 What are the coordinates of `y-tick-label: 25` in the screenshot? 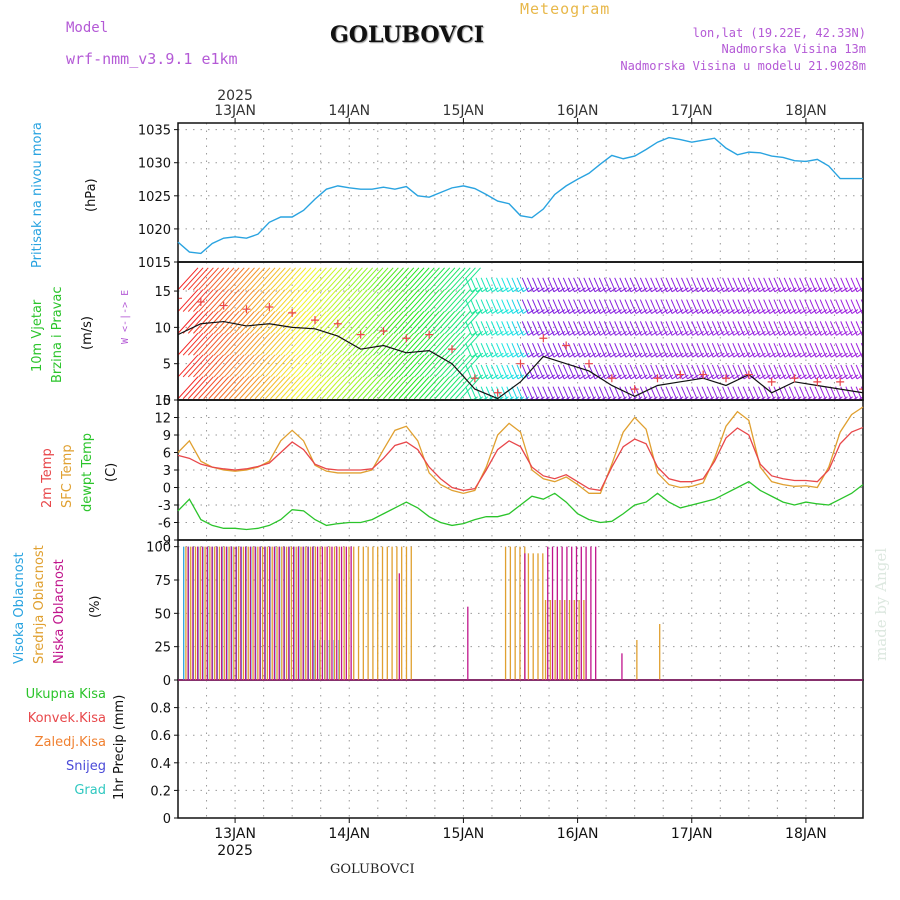 It's located at (162, 648).